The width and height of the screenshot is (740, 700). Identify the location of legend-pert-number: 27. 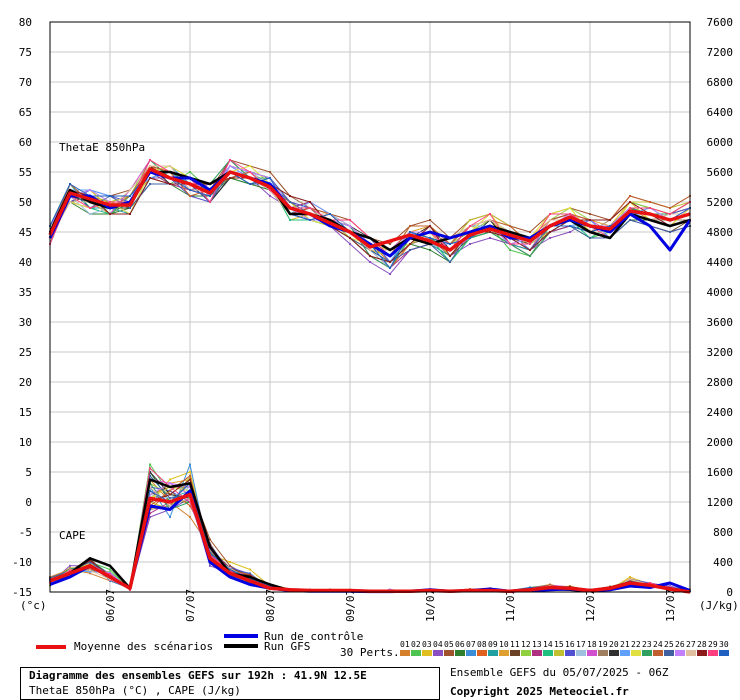
(691, 644).